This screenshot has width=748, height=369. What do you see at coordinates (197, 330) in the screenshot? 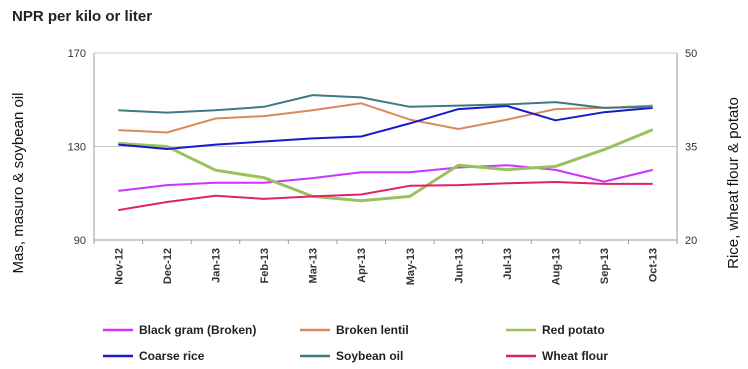
I see `legend-entry: Black gram (Broken)` at bounding box center [197, 330].